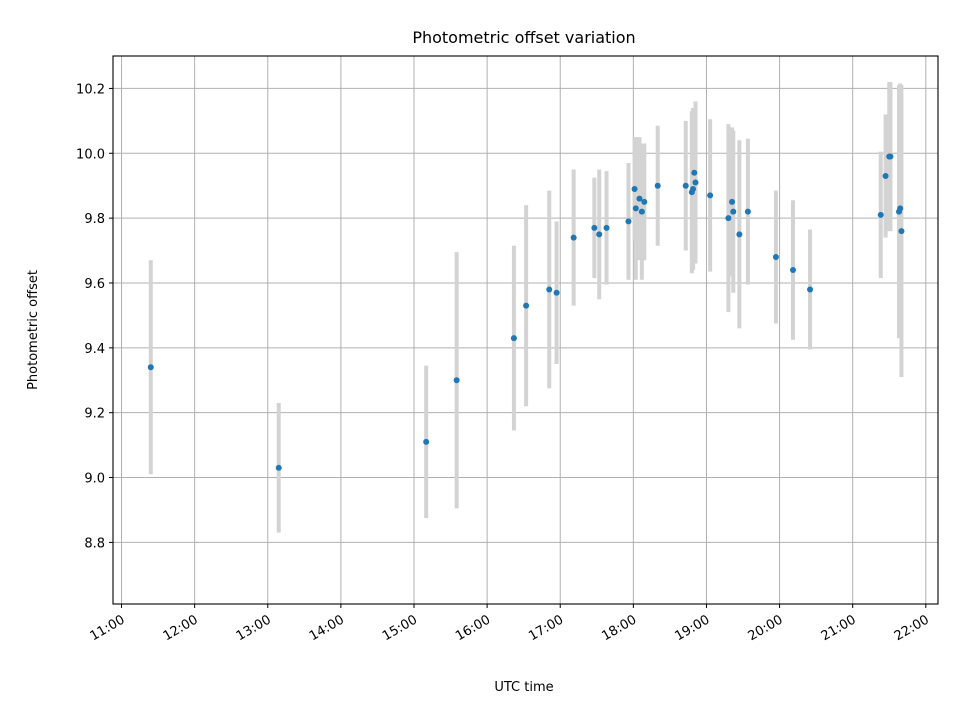 The width and height of the screenshot is (960, 720). I want to click on y-tick-label: 10.2, so click(90, 89).